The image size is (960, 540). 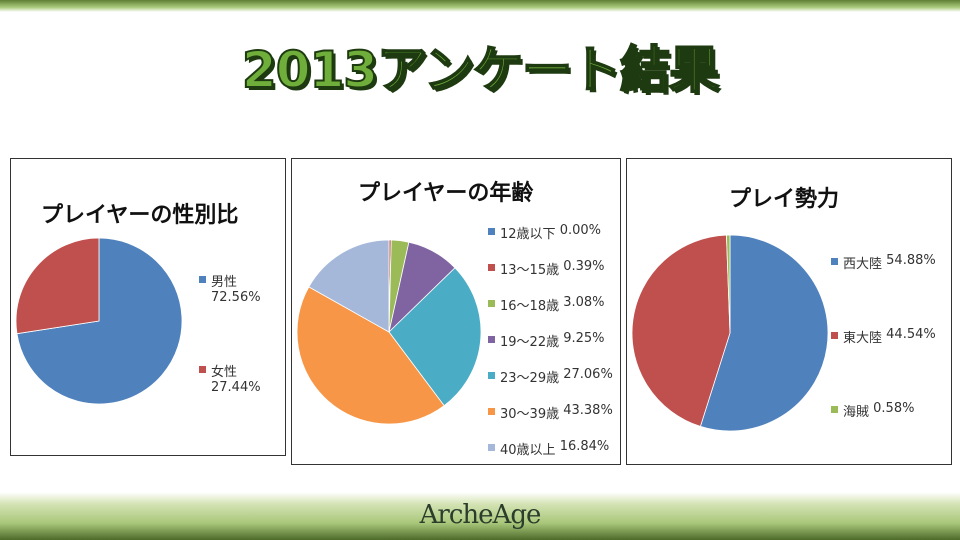 I want to click on legend-label: 30～39歳, so click(x=530, y=414).